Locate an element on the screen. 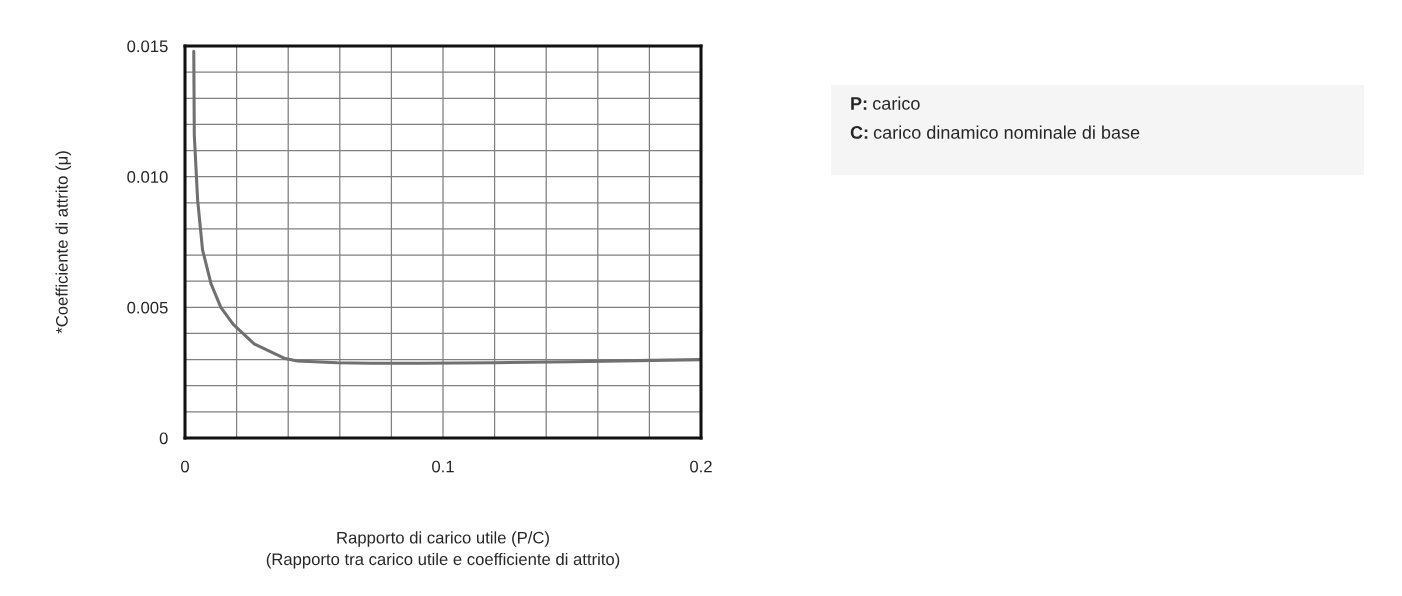  y-tick-label: 0 is located at coordinates (163, 438).